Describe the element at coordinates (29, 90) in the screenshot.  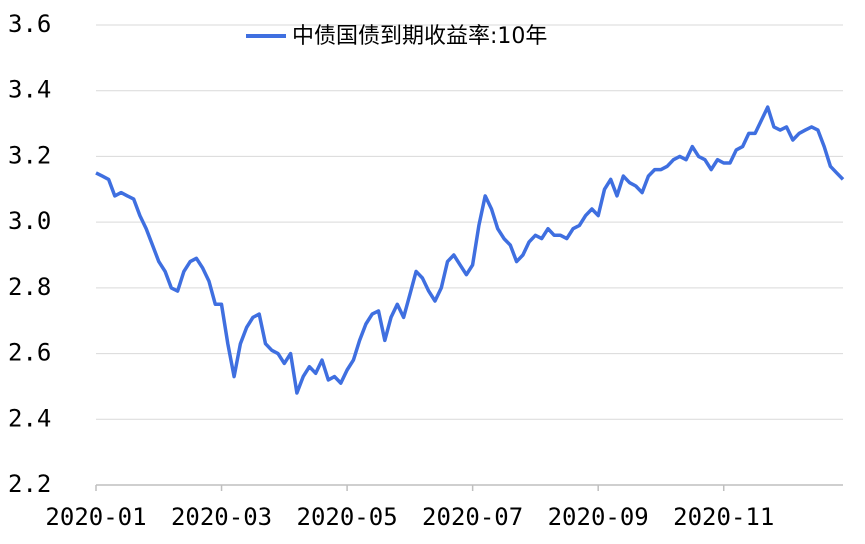
I see `y-tick-label: 3.4` at that location.